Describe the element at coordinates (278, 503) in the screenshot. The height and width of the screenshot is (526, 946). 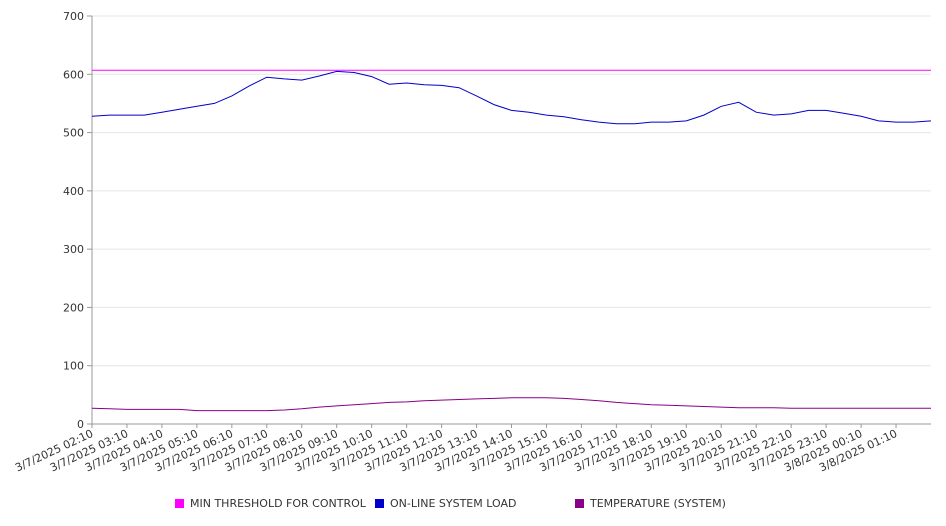
I see `legend-label-threshold: MIN THRESHOLD FOR CONTROL` at that location.